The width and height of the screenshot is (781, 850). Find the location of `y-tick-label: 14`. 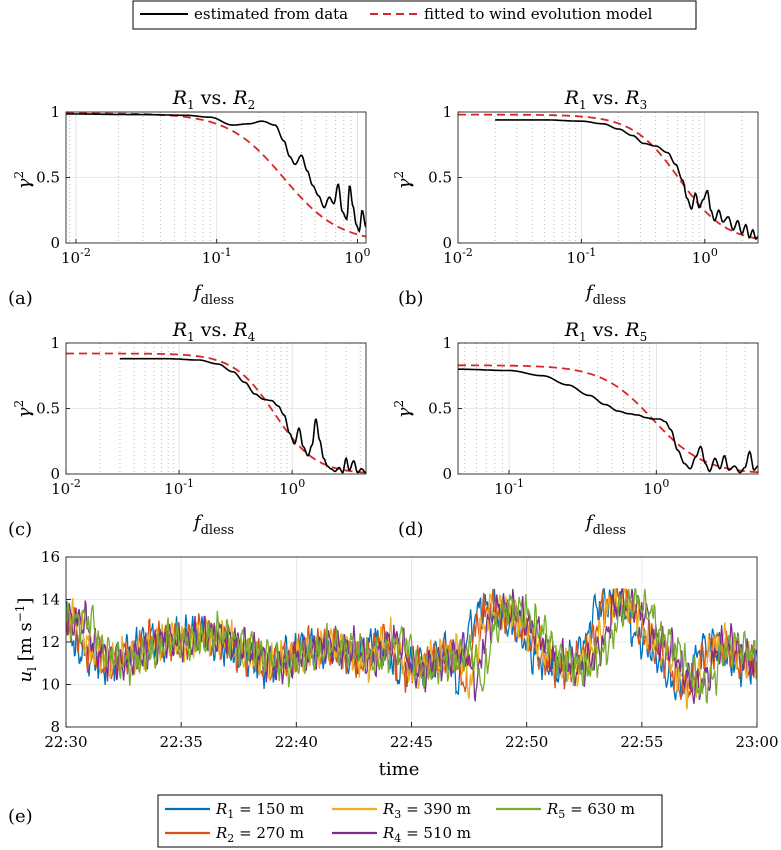

y-tick-label: 14 is located at coordinates (50, 600).